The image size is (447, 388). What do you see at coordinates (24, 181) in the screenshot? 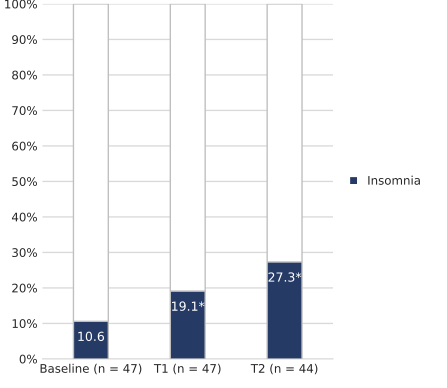
I see `y-tick-label: 50%` at bounding box center [24, 181].